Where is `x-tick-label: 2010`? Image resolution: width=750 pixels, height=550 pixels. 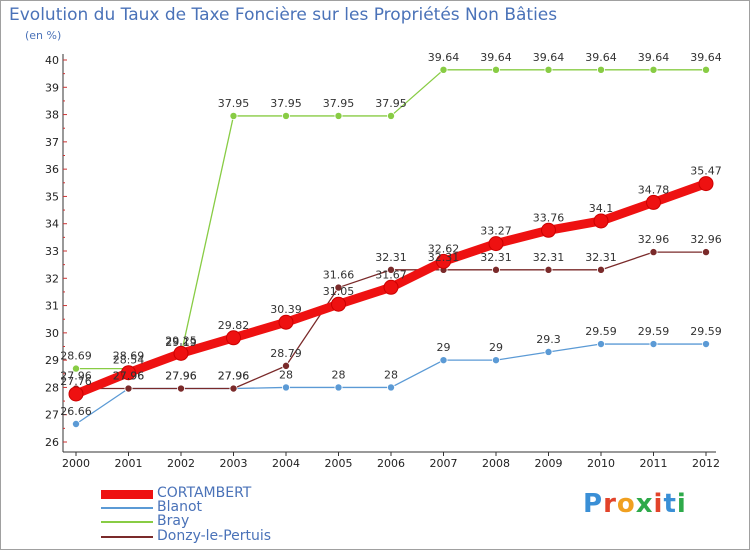 x-tick-label: 2010 is located at coordinates (601, 463).